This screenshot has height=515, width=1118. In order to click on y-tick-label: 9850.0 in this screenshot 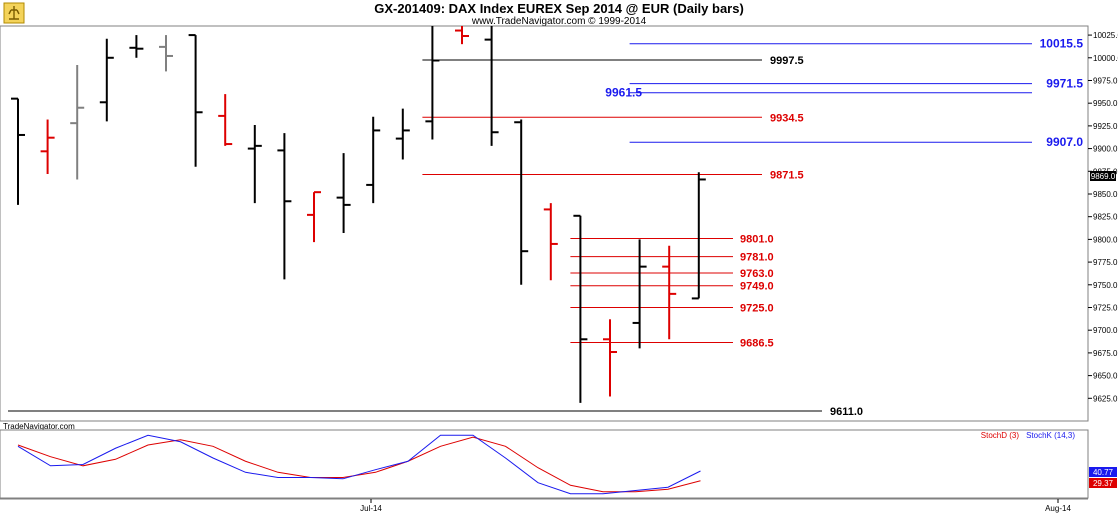, I will do `click(1105, 194)`.